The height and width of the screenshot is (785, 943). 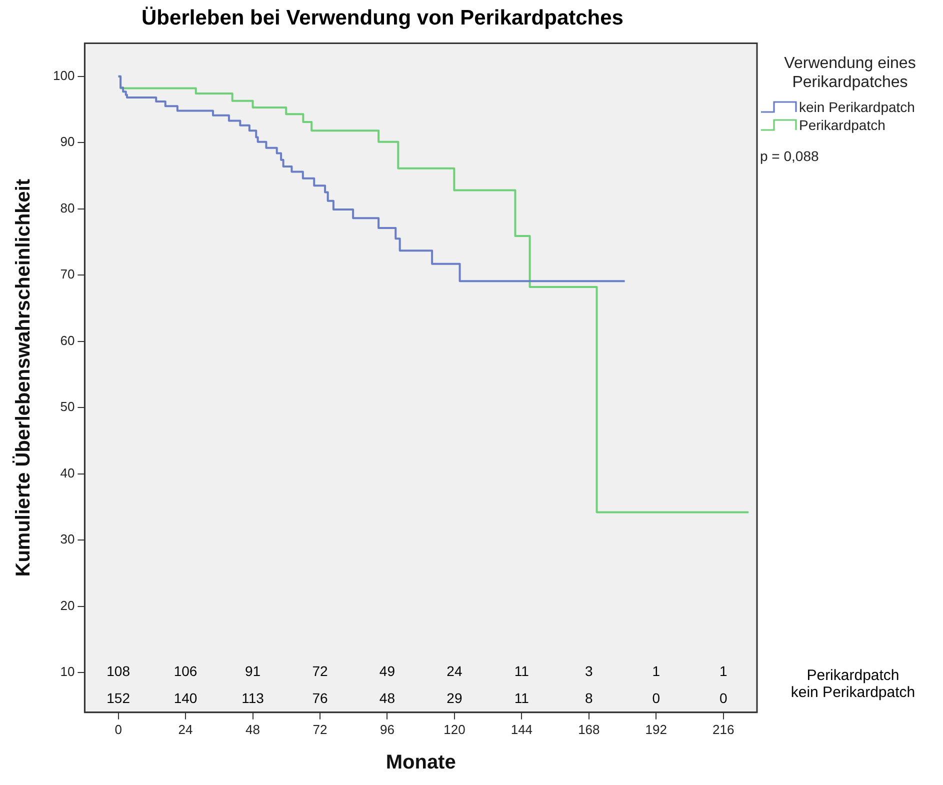 I want to click on y-tick-label: 50, so click(x=67, y=406).